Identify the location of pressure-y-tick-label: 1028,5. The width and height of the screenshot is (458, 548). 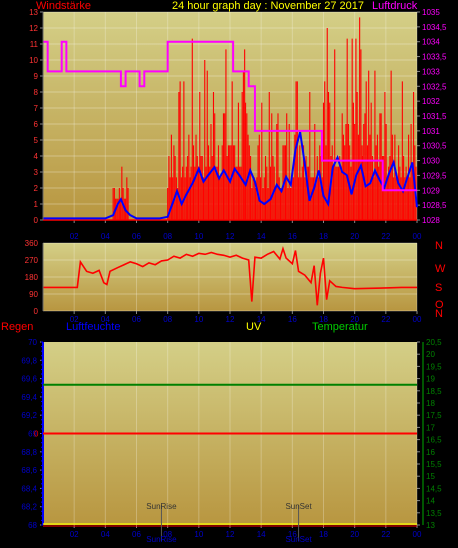
(434, 205).